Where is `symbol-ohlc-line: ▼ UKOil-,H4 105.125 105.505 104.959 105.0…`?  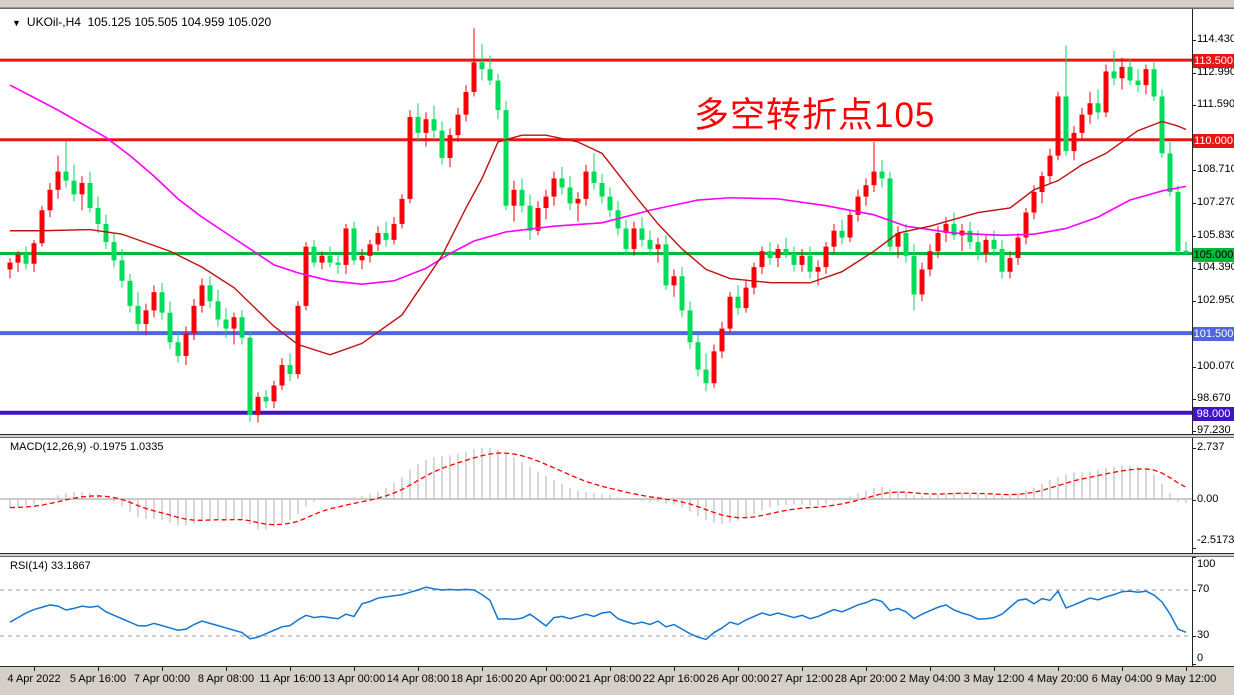
symbol-ohlc-line: ▼ UKOil-,H4 105.125 105.505 104.959 105.0… is located at coordinates (141, 22).